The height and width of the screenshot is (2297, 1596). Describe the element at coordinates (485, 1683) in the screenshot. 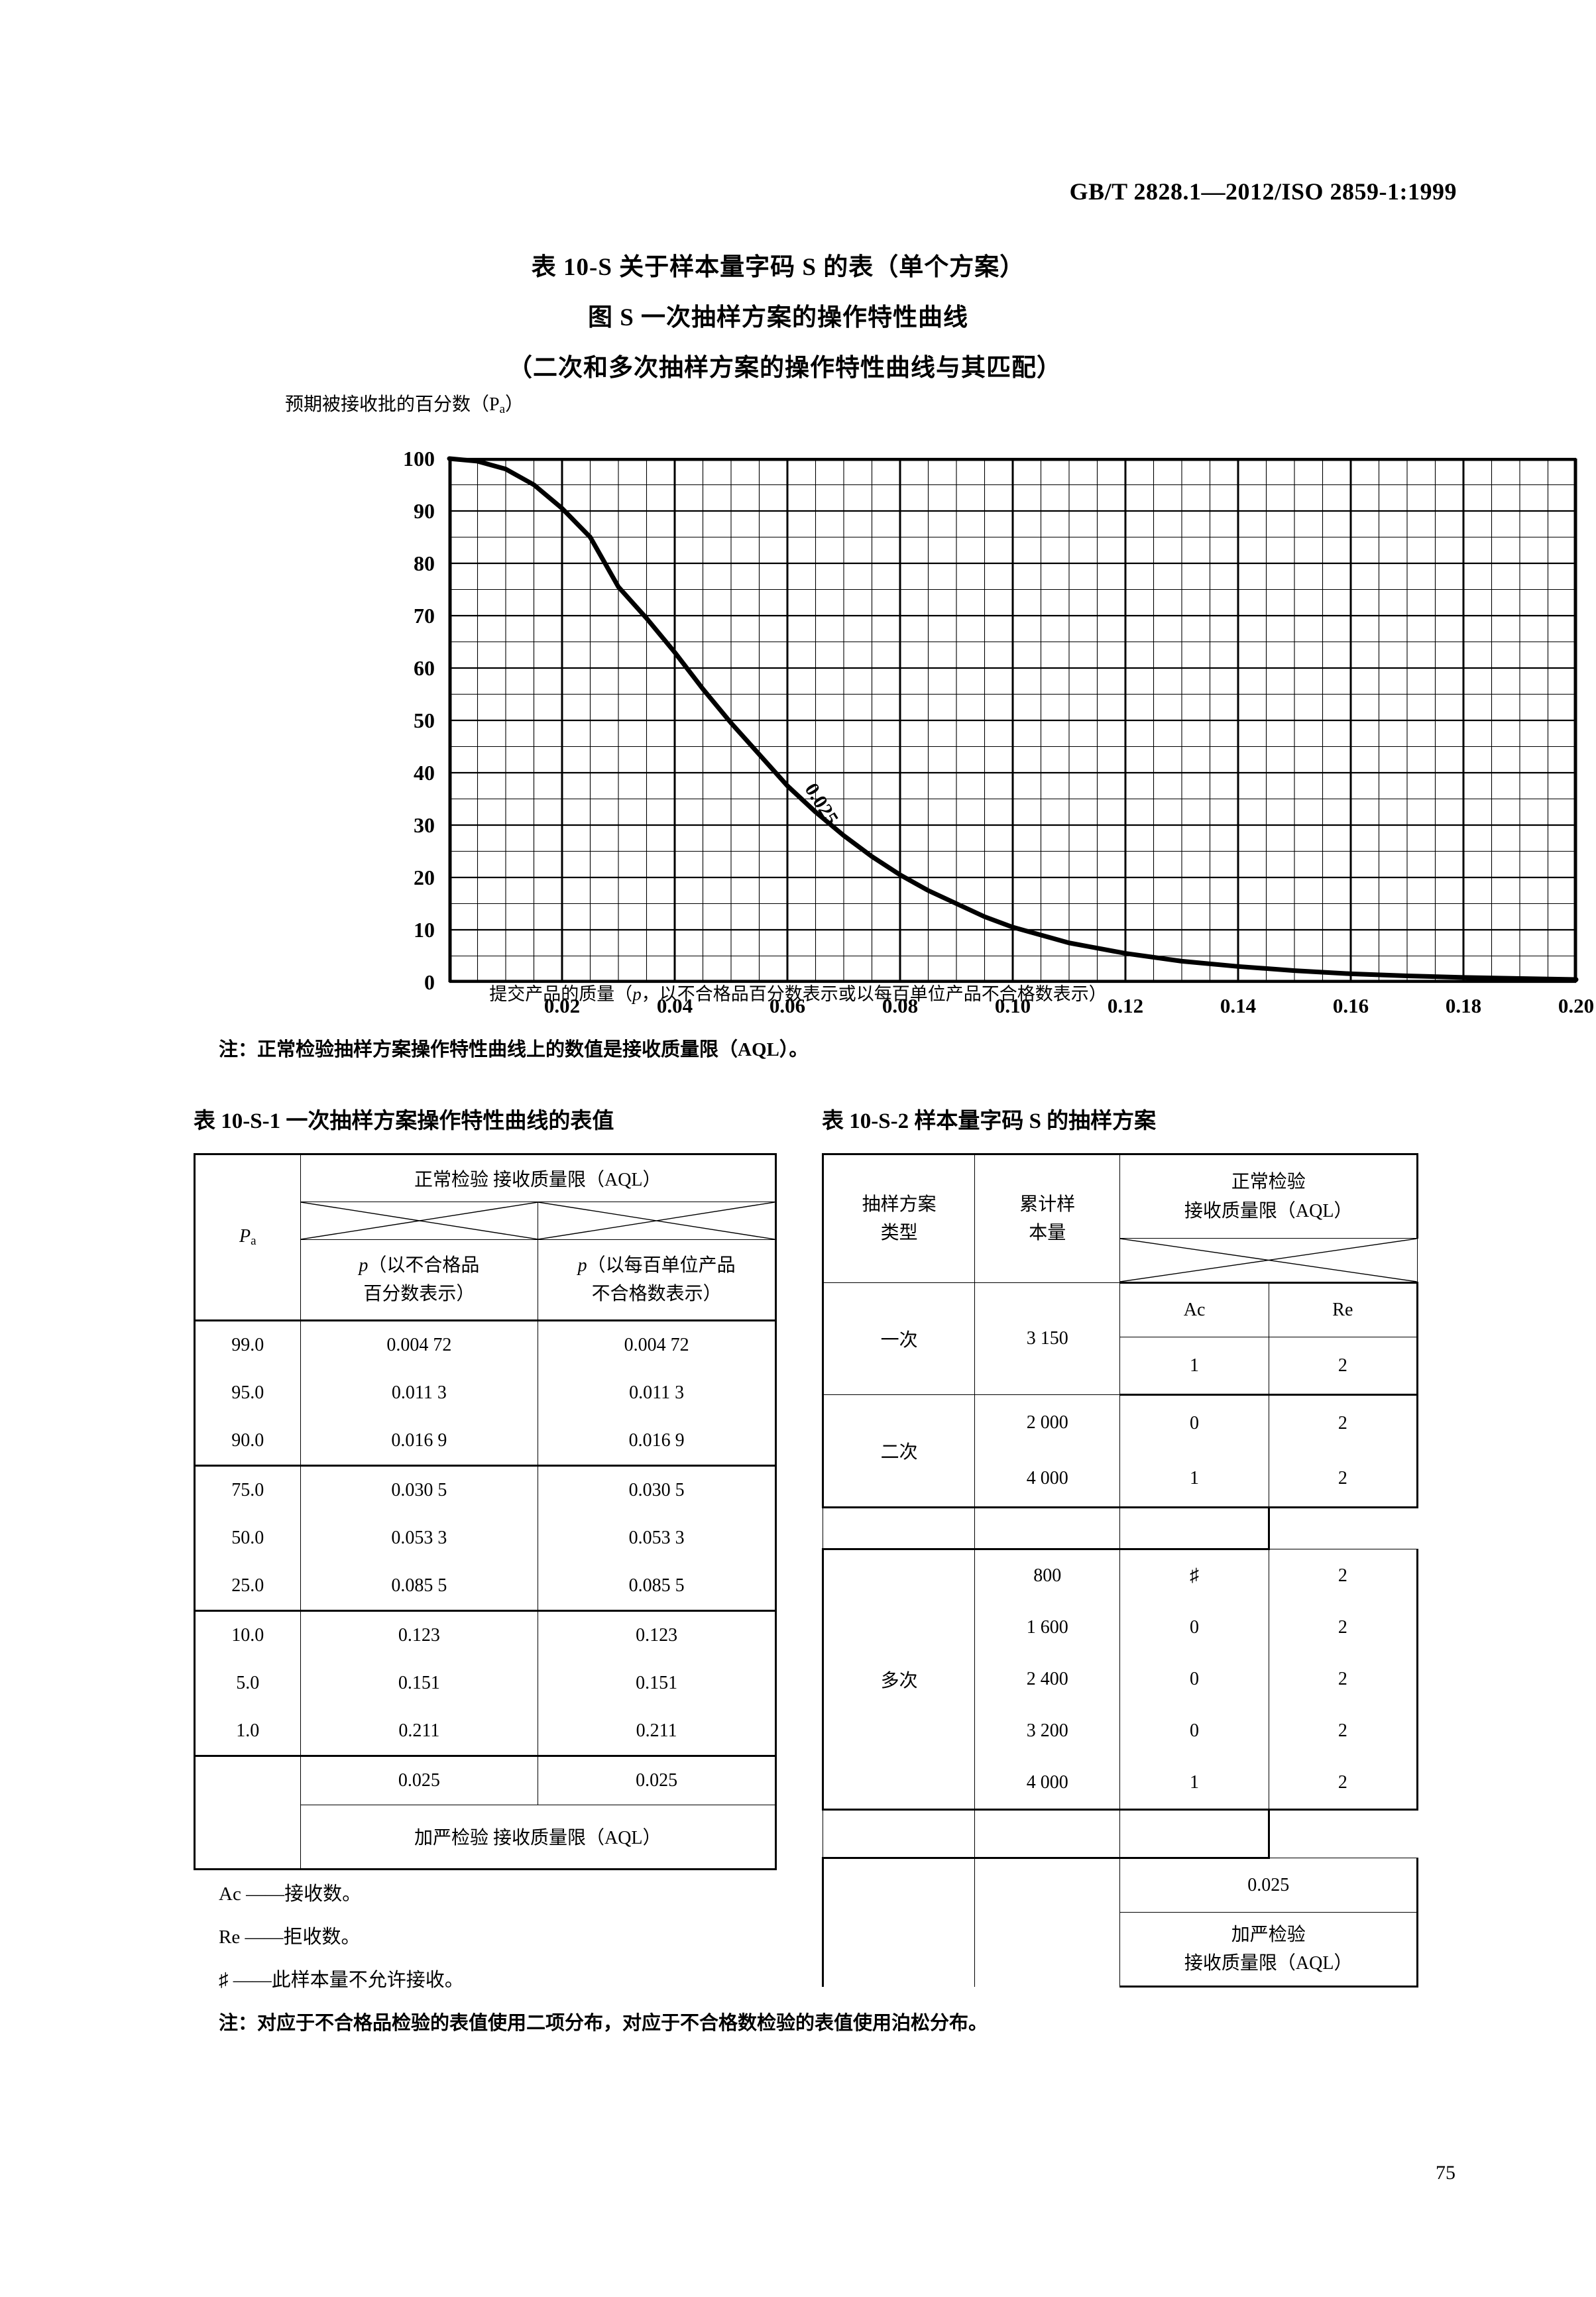

I see `table-row: 5.0 0.151 0.151` at that location.